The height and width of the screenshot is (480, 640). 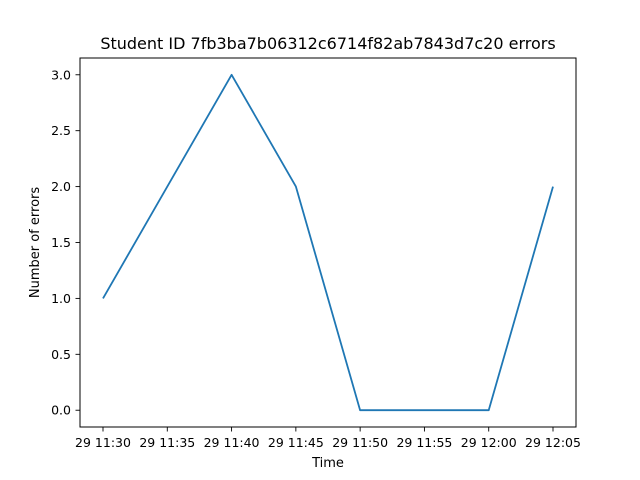 I want to click on x-tick-label: 29 12:00, so click(x=489, y=442).